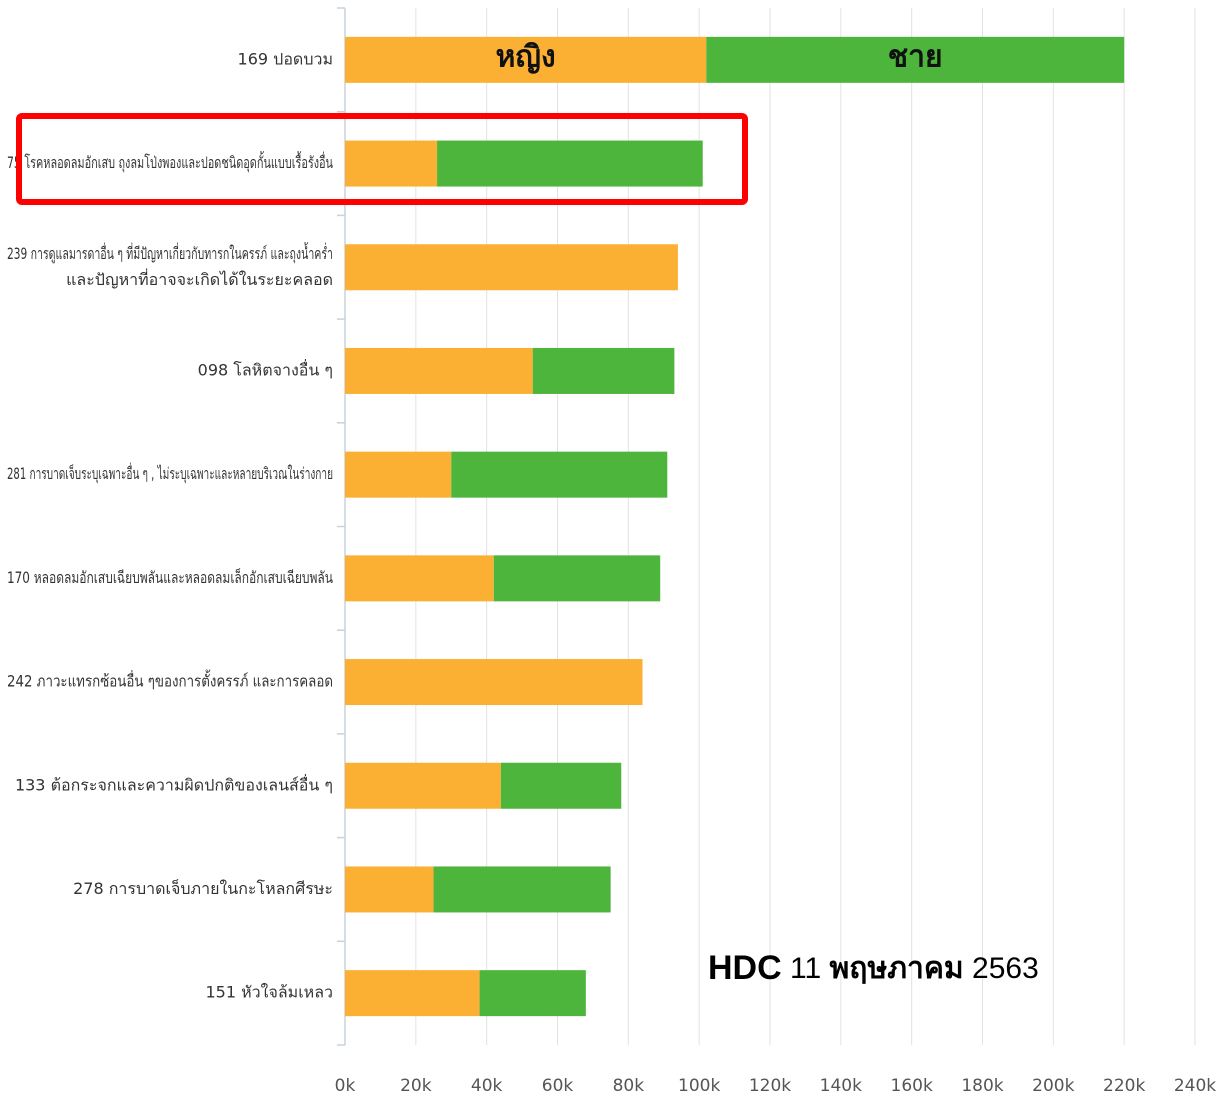  I want to click on y-tick-label: 278 การบาดเจ็บภายในกะโหลกศีรษะ, so click(203, 888).